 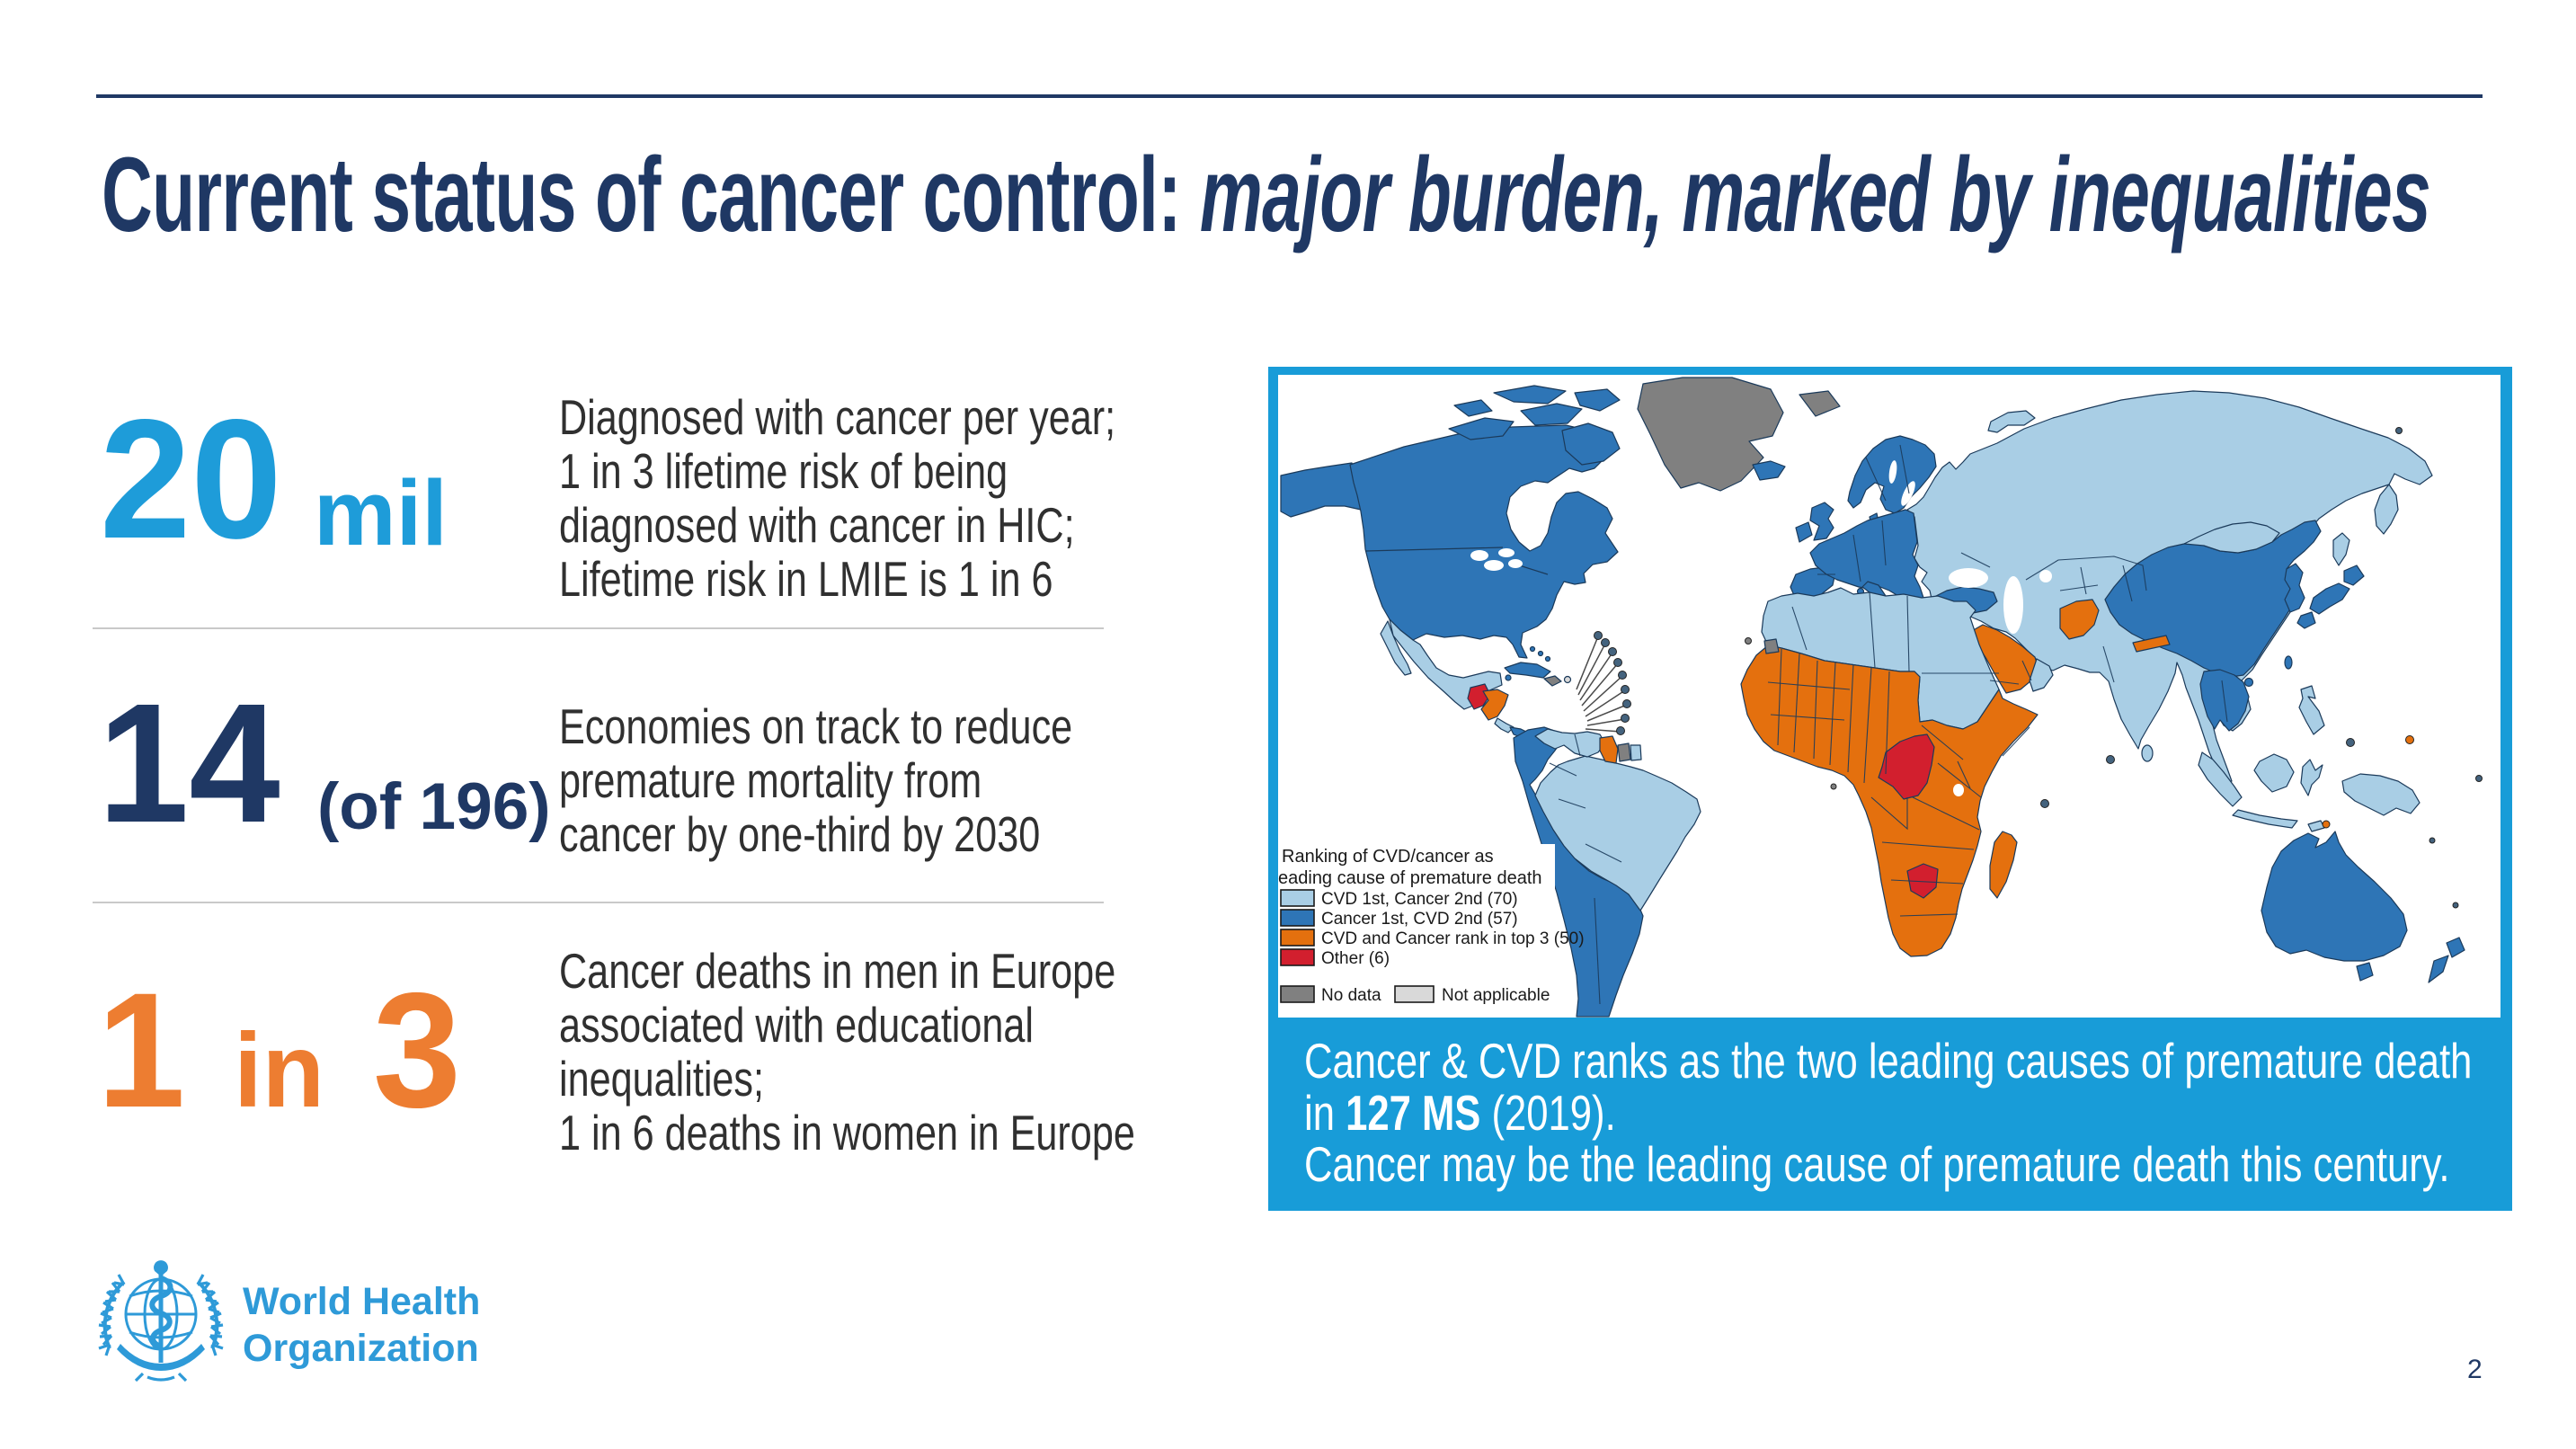 I want to click on svg-text: No data, so click(x=1351, y=995).